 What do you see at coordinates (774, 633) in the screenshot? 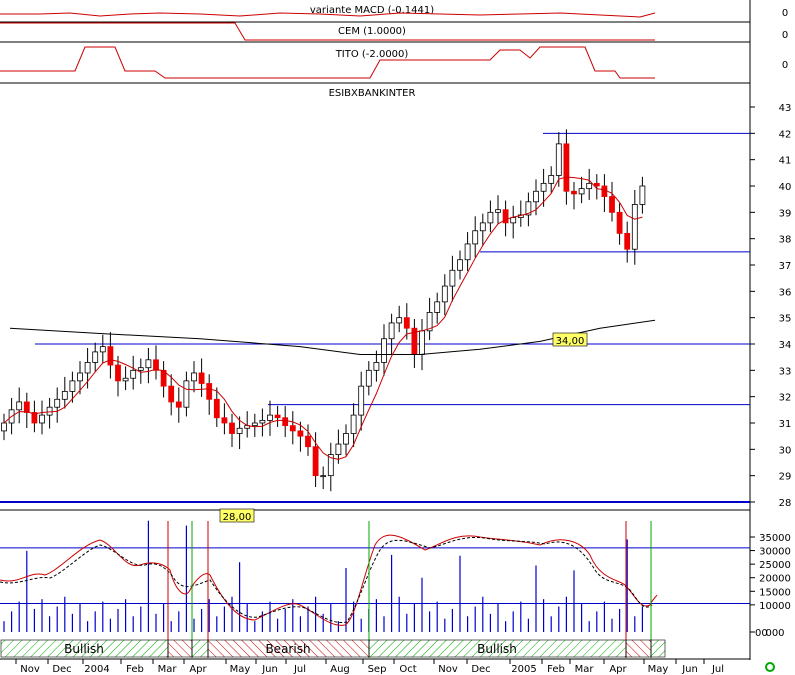
I see `volume-tick: 000` at bounding box center [774, 633].